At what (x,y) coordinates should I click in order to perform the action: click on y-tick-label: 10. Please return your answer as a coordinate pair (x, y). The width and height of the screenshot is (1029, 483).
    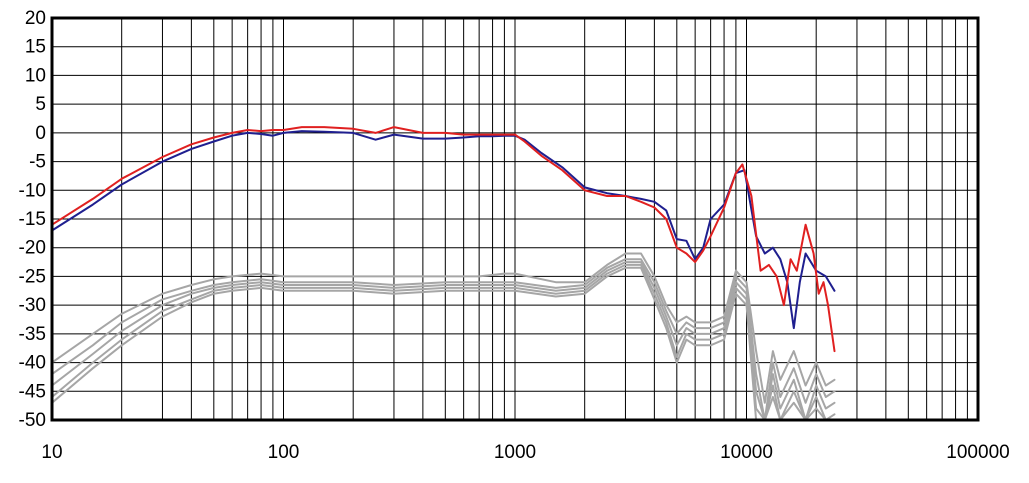
    Looking at the image, I should click on (35, 75).